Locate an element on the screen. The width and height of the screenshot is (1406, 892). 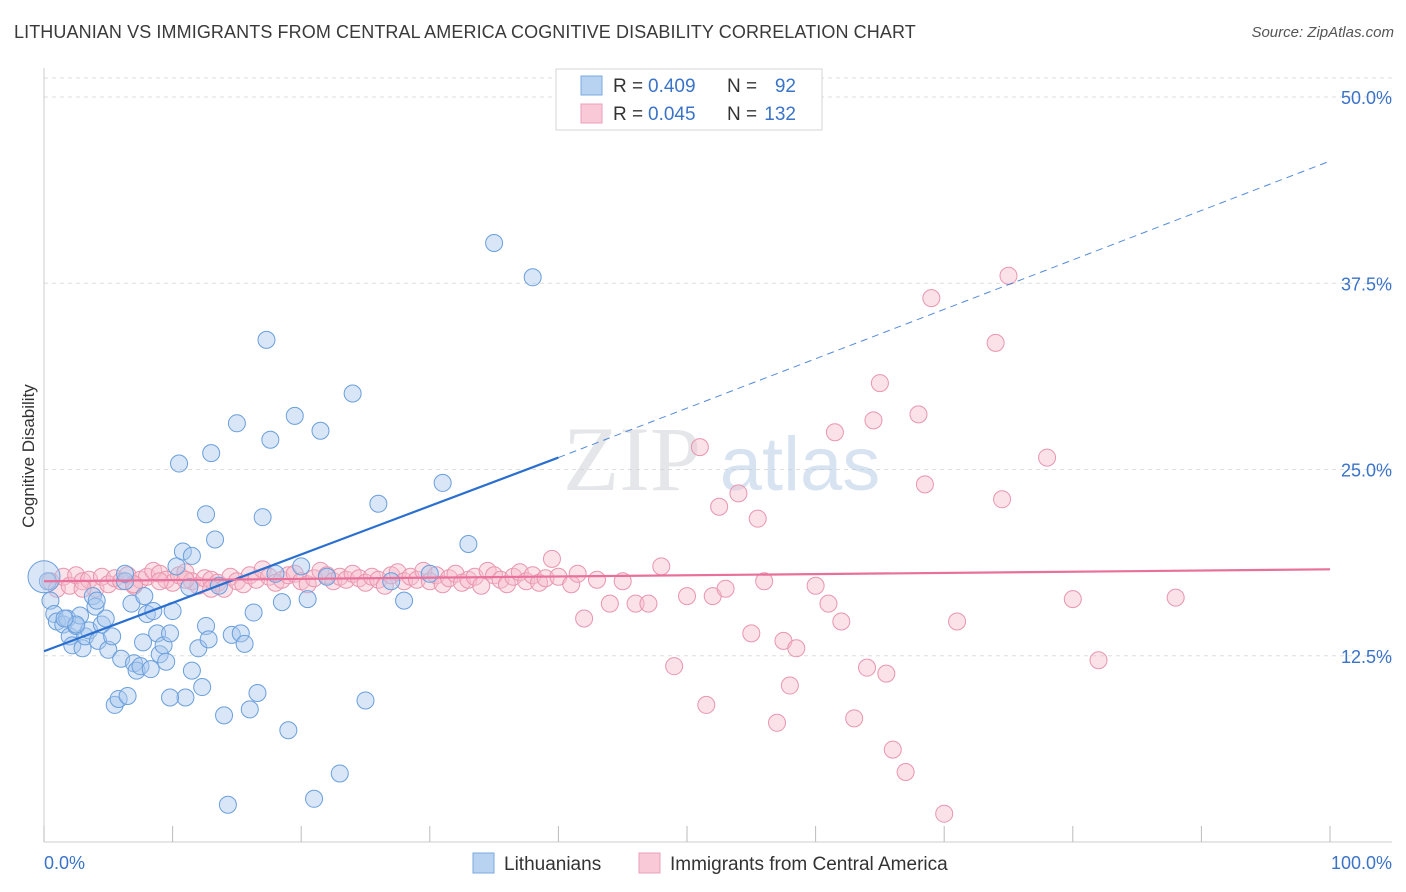
legend-n-value-1: 92 is located at coordinates (785, 86).